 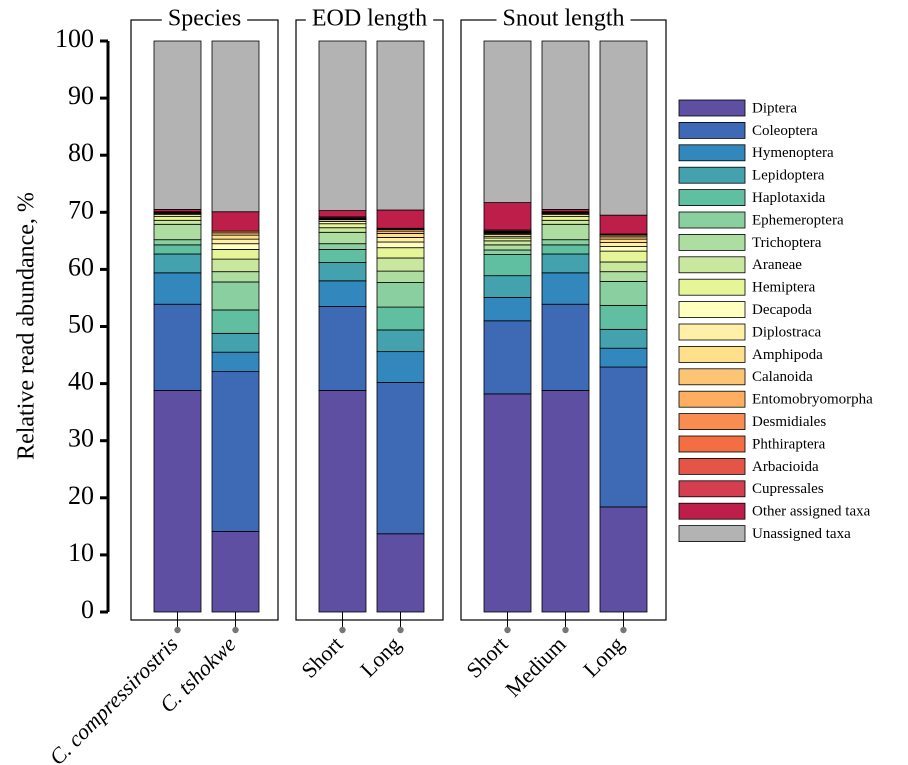 I want to click on legend-label: Entomobryomorpha, so click(x=812, y=400).